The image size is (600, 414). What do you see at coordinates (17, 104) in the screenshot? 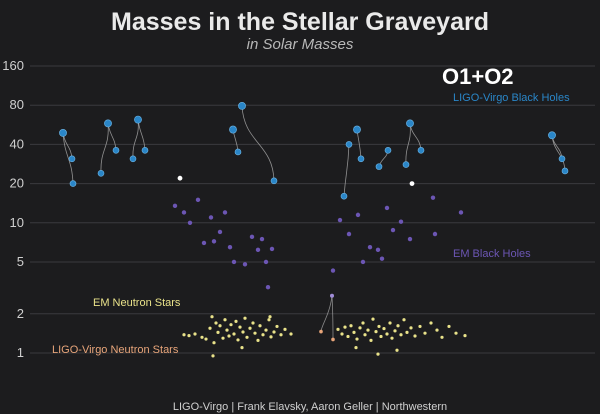
I see `y-tick-label: 80` at bounding box center [17, 104].